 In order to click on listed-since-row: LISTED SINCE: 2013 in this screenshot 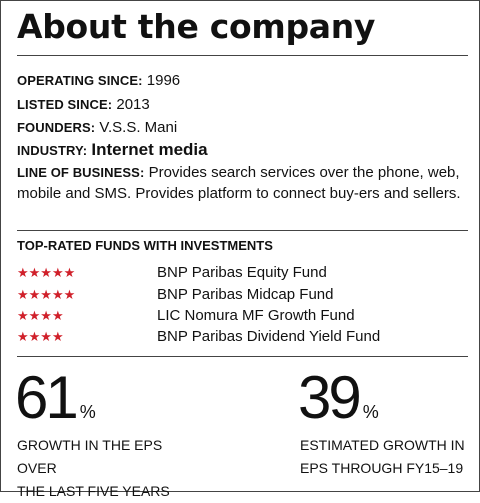, I will do `click(83, 105)`.